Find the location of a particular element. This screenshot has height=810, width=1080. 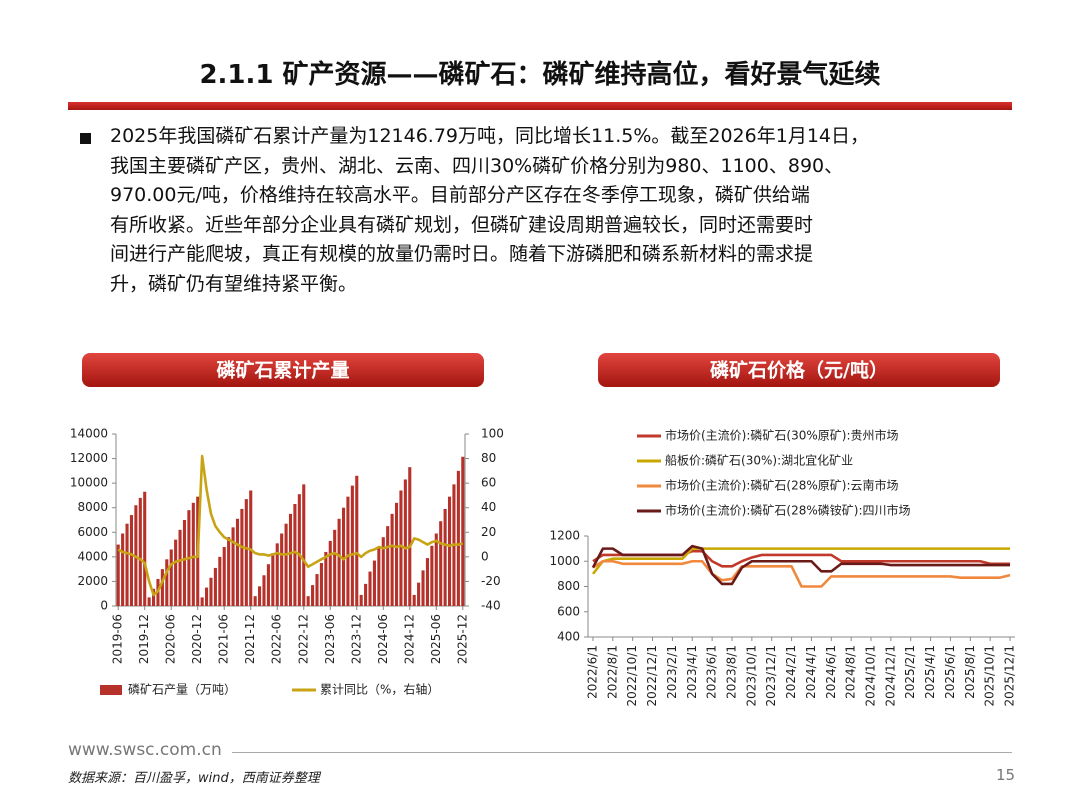

y-tick-label: 12000 is located at coordinates (89, 458).